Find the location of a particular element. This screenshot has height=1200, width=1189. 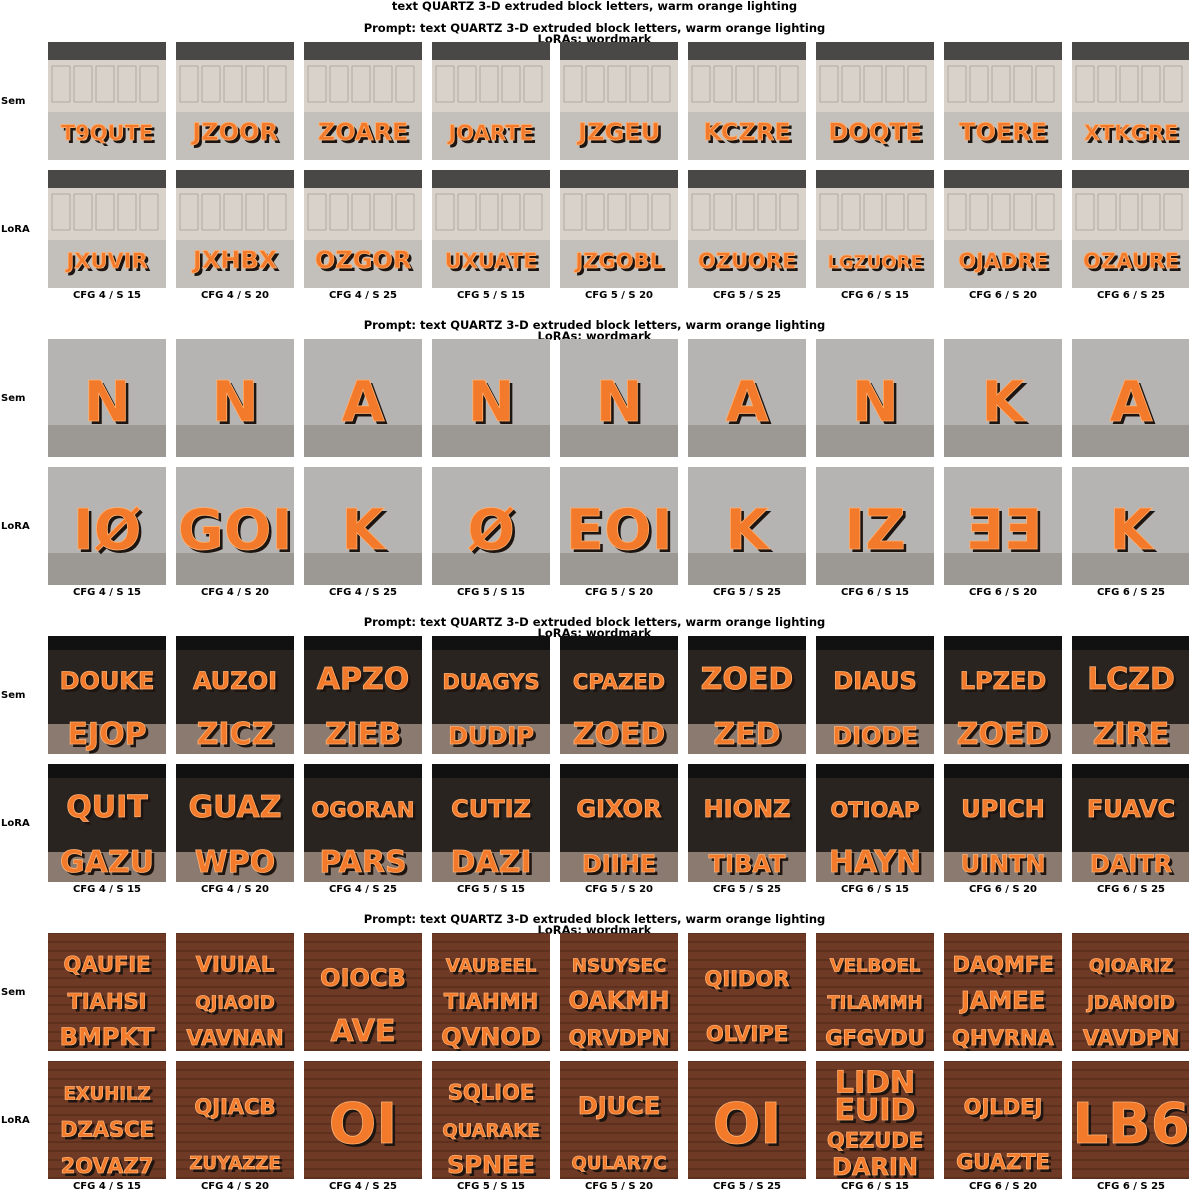

thumbnail-sem: ZOED ZOED ZED ZED is located at coordinates (747, 695).